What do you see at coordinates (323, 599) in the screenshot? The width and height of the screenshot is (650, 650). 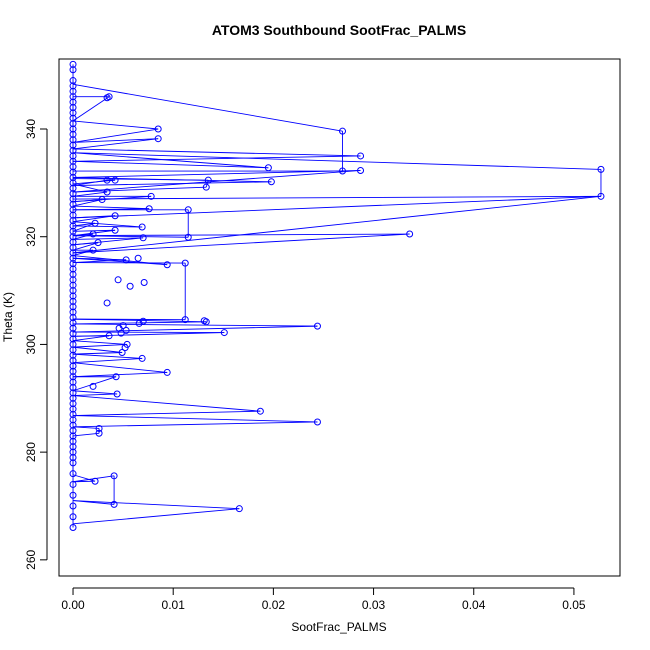 I see `x-axis: 0.00 0.01 0.02 0.03 0.04 0.05` at bounding box center [323, 599].